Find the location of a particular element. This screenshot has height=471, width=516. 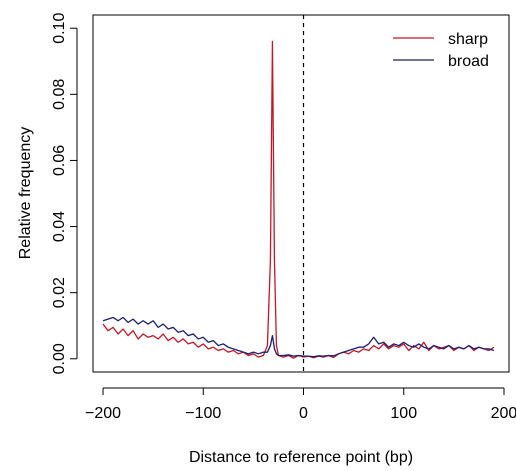

x-tick-label: −200 is located at coordinates (103, 413).